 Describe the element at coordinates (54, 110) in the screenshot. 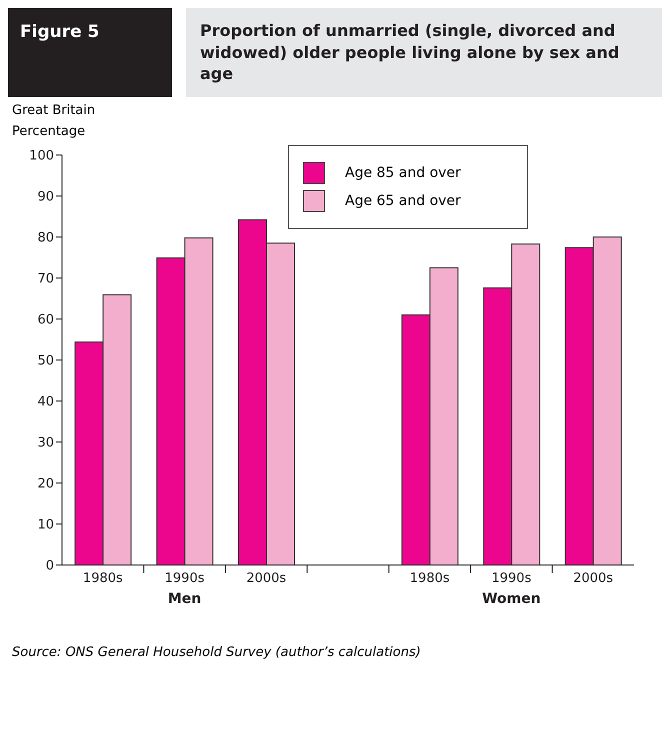

I see `text: Great Britain` at that location.